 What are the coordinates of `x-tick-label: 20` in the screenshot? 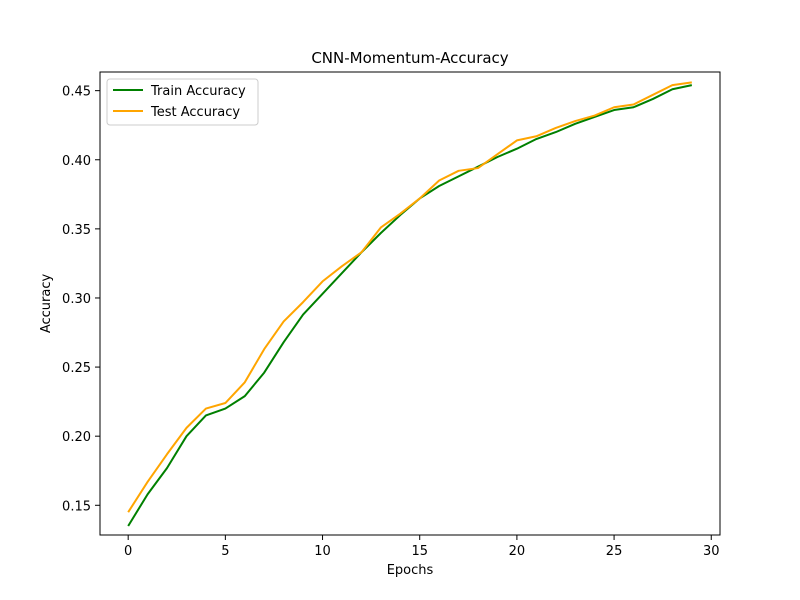 It's located at (517, 551).